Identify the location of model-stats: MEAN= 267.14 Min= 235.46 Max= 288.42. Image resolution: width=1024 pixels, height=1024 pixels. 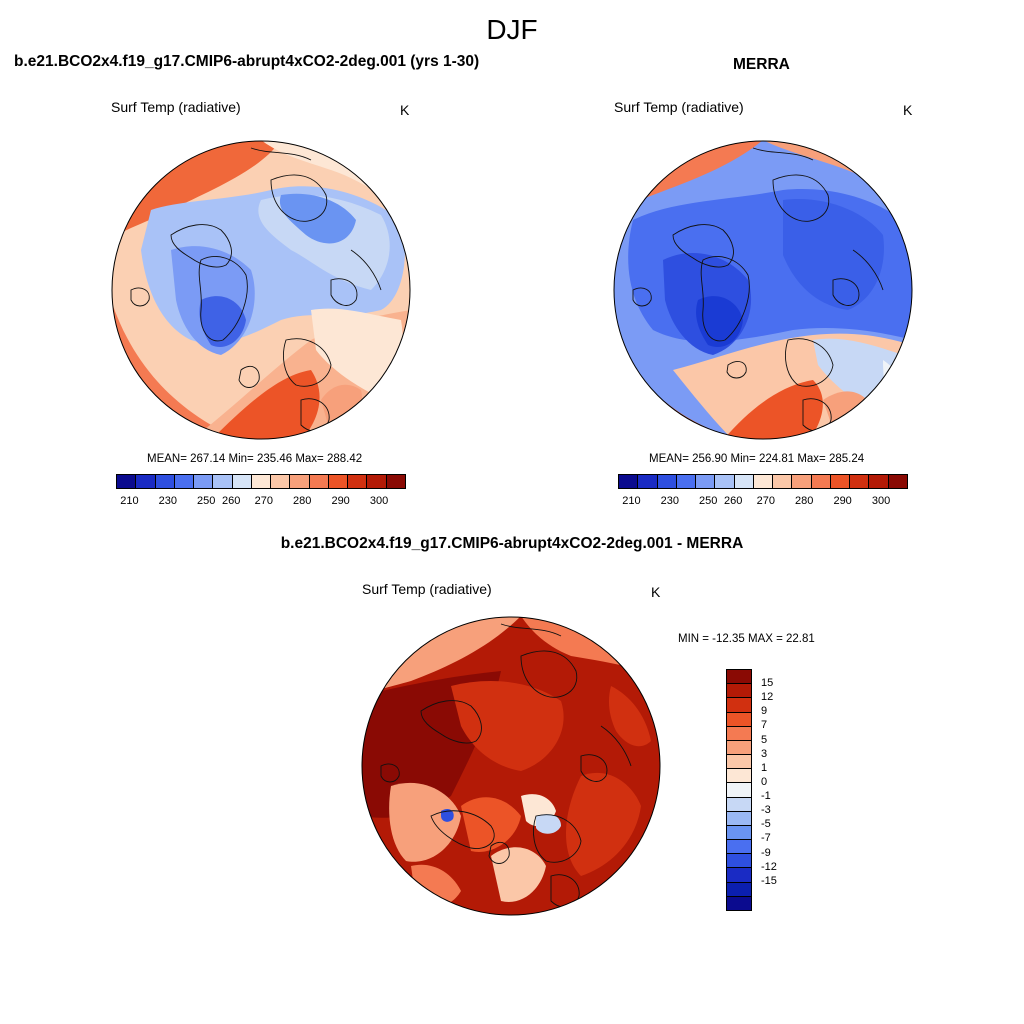
(255, 459).